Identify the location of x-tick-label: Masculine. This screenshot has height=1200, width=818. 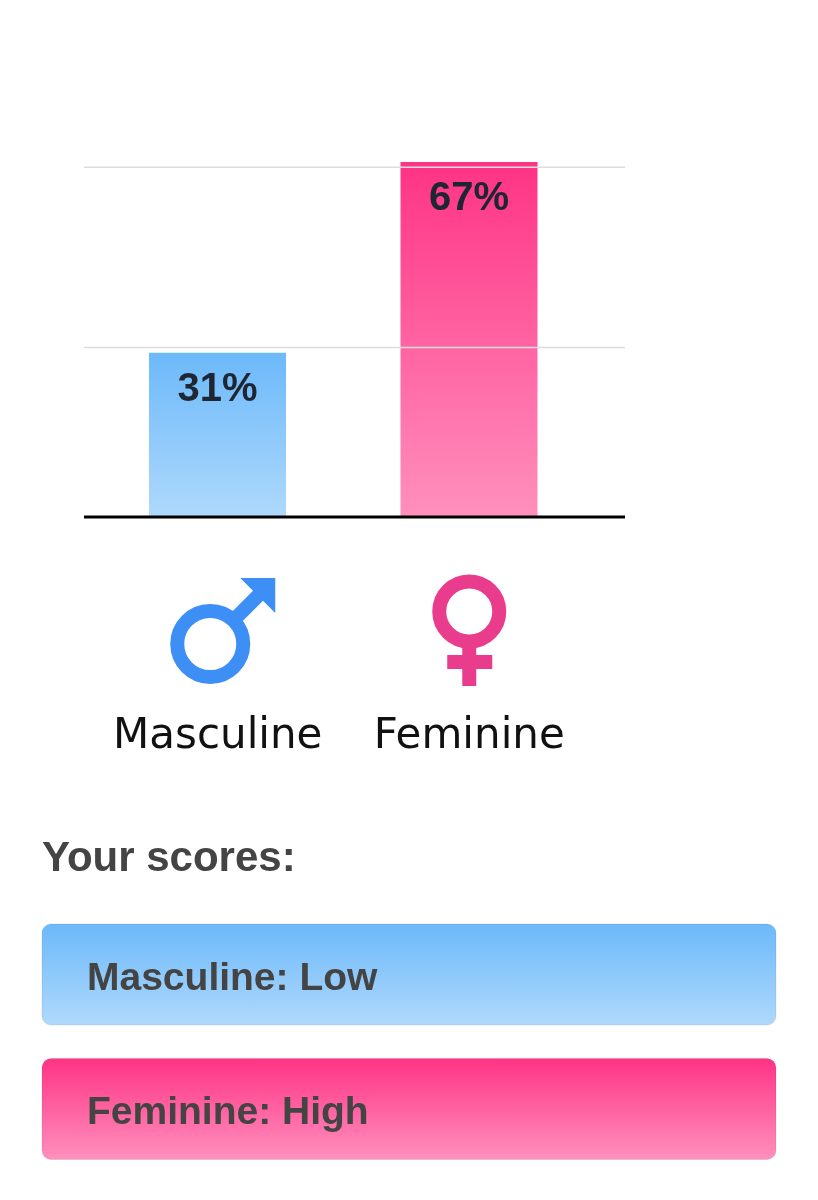
(218, 733).